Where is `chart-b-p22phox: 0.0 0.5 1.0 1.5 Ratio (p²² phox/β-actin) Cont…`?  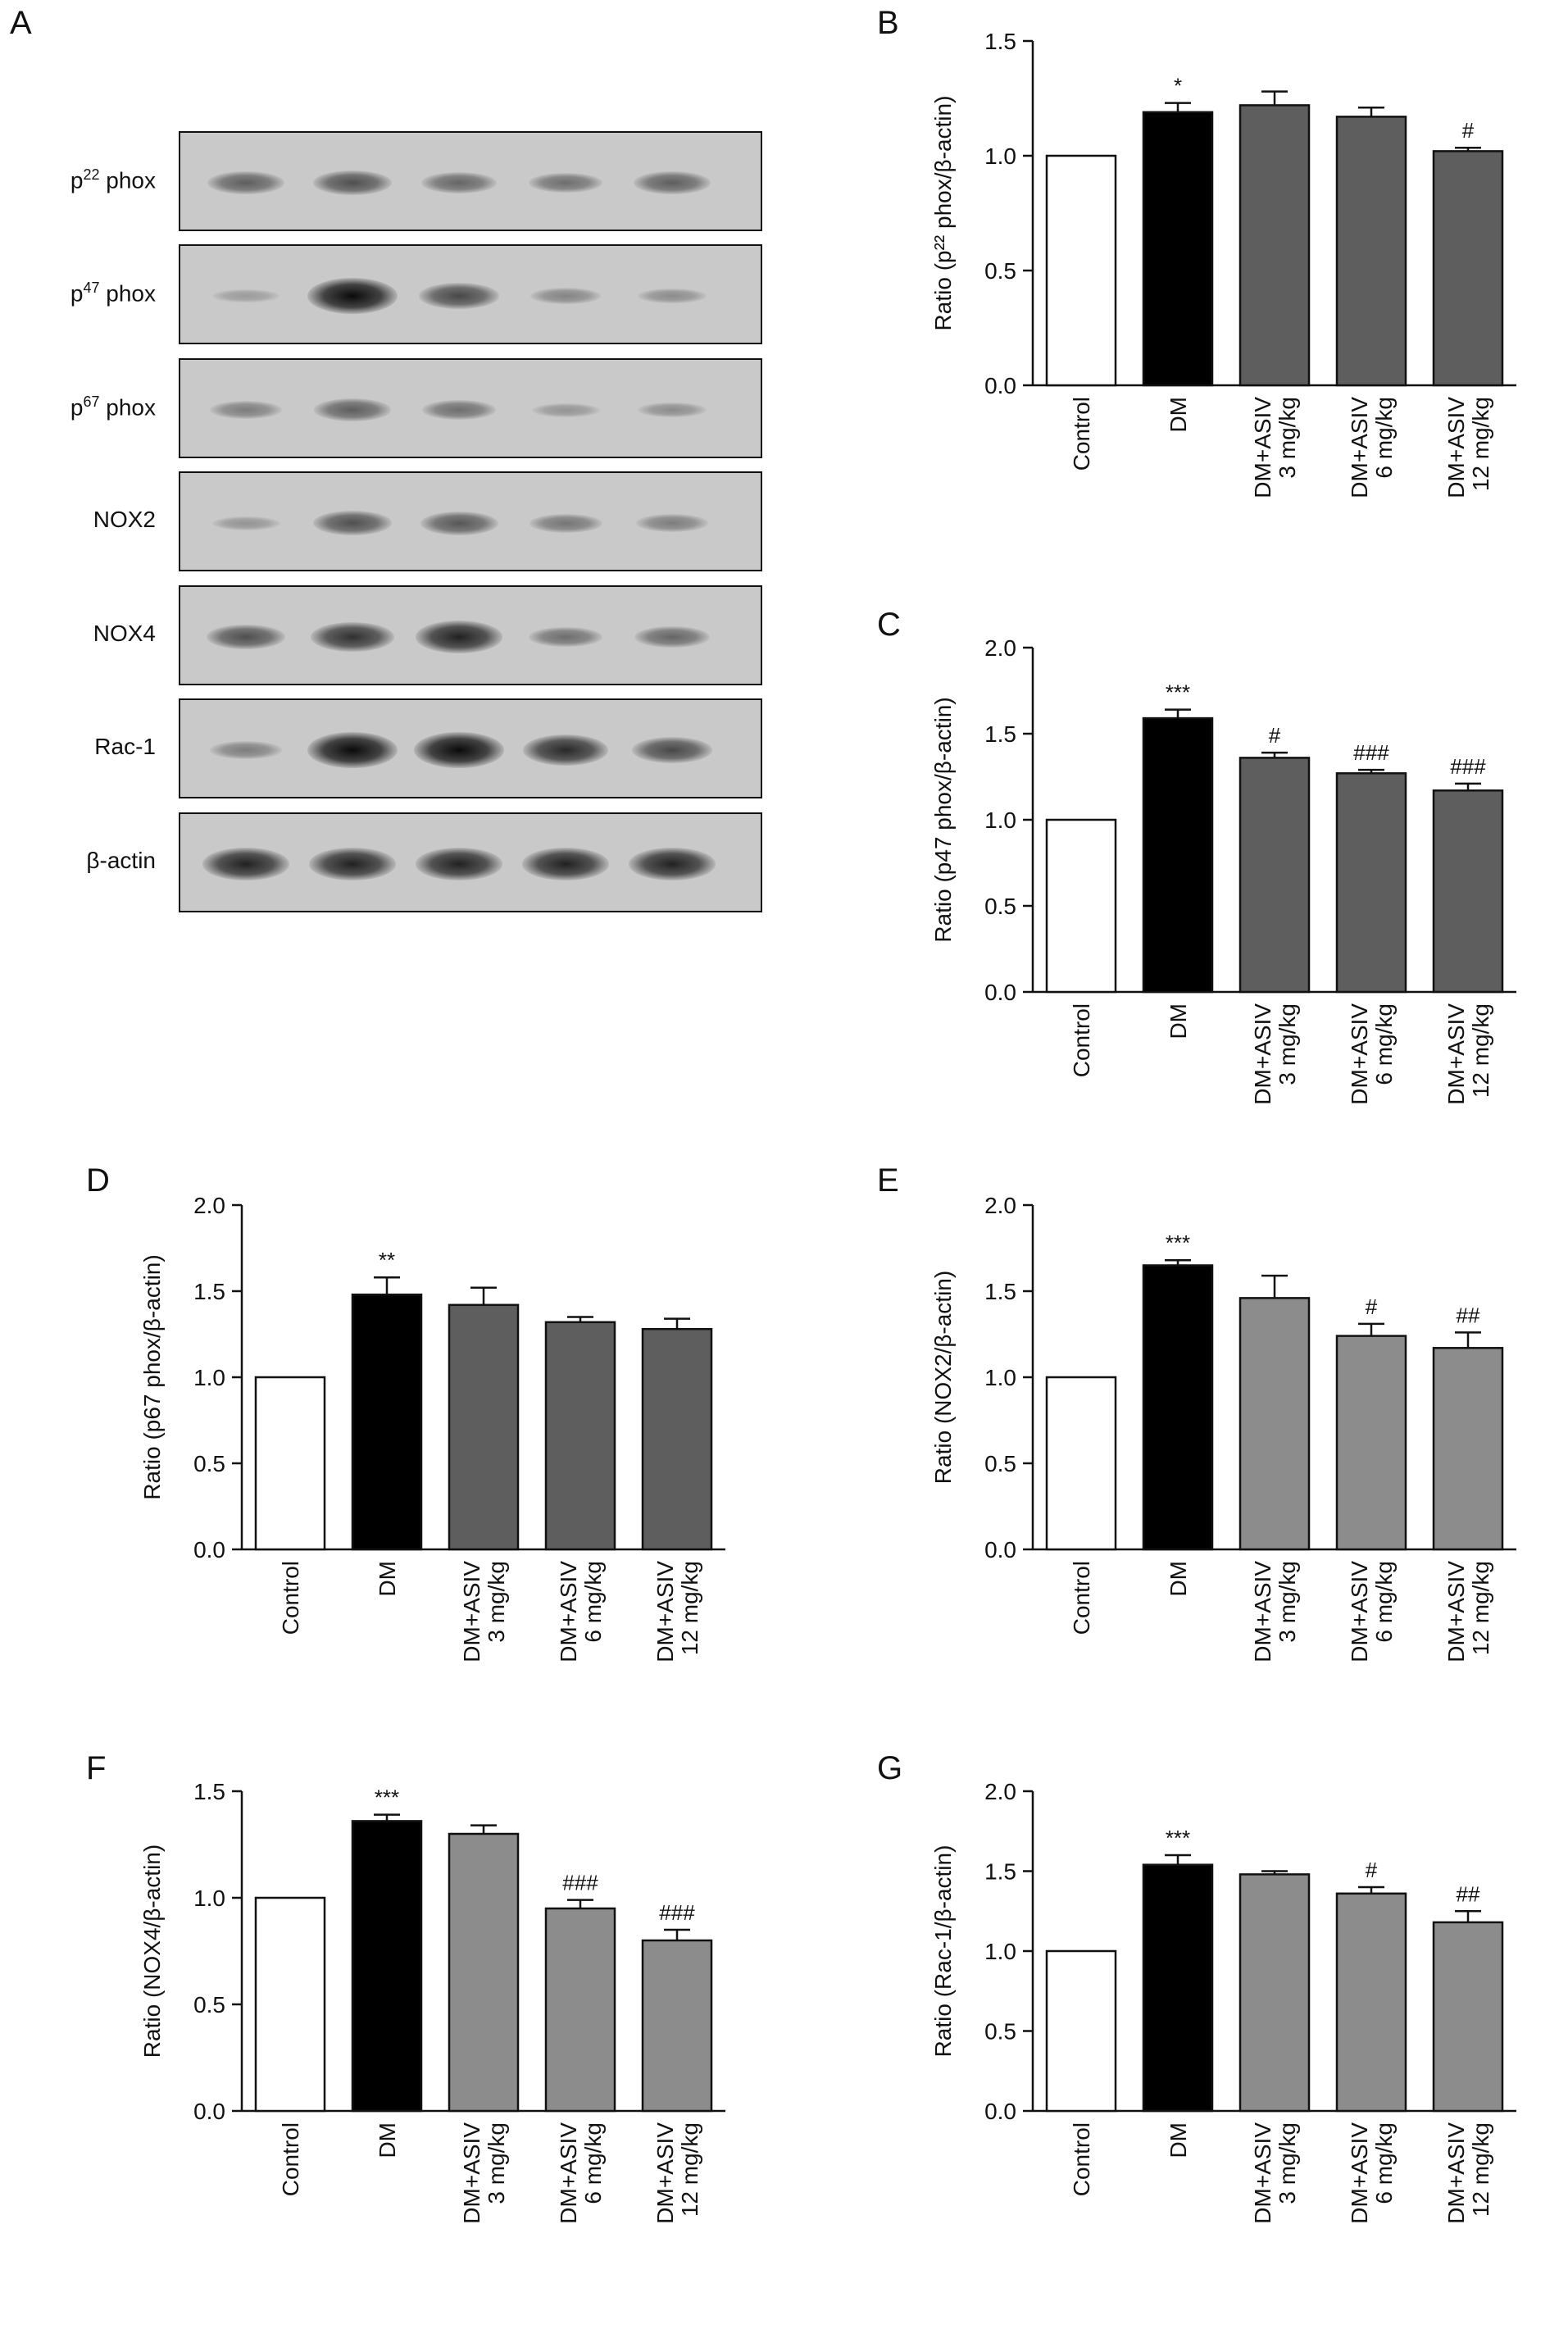
chart-b-p22phox: 0.0 0.5 1.0 1.5 Ratio (p²² phox/β-actin) Cont… is located at coordinates (1223, 263).